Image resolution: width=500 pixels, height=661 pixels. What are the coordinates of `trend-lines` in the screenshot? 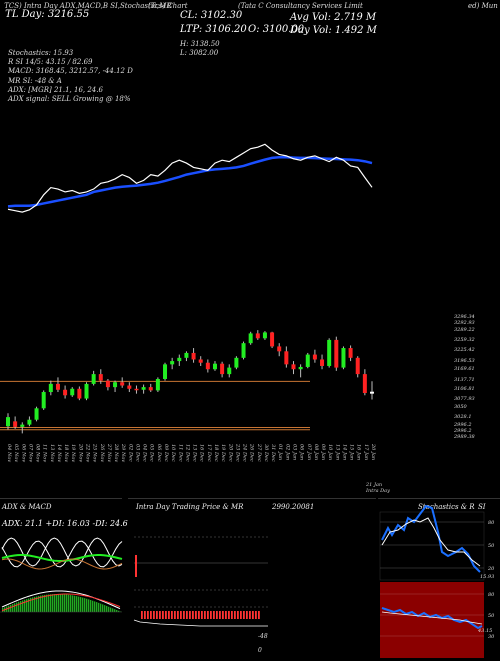 It's located at (190, 178).